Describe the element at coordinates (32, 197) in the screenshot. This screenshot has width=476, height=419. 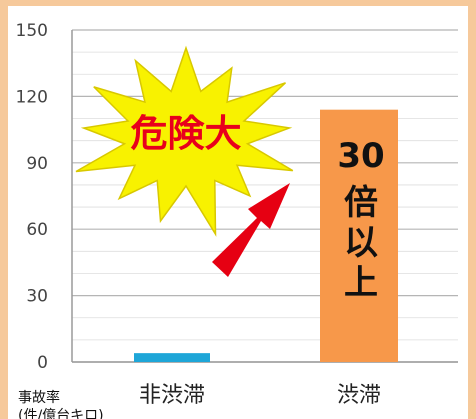
I see `y-tick-labels: 0 30 60 90 120 150` at that location.